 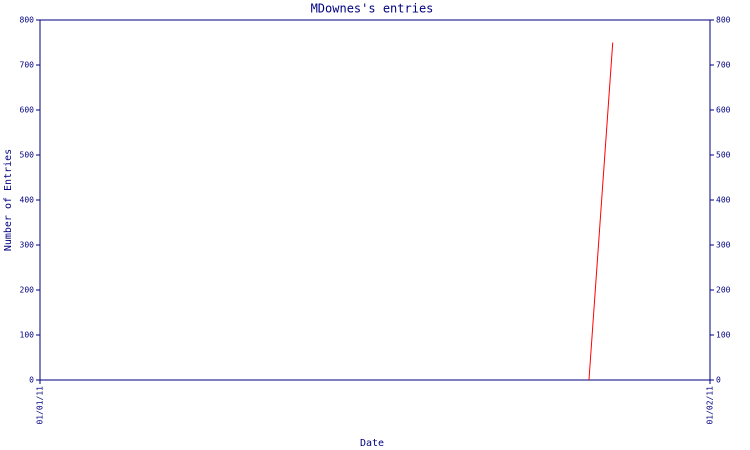 What do you see at coordinates (27, 200) in the screenshot?
I see `y-tick-label: 400` at bounding box center [27, 200].